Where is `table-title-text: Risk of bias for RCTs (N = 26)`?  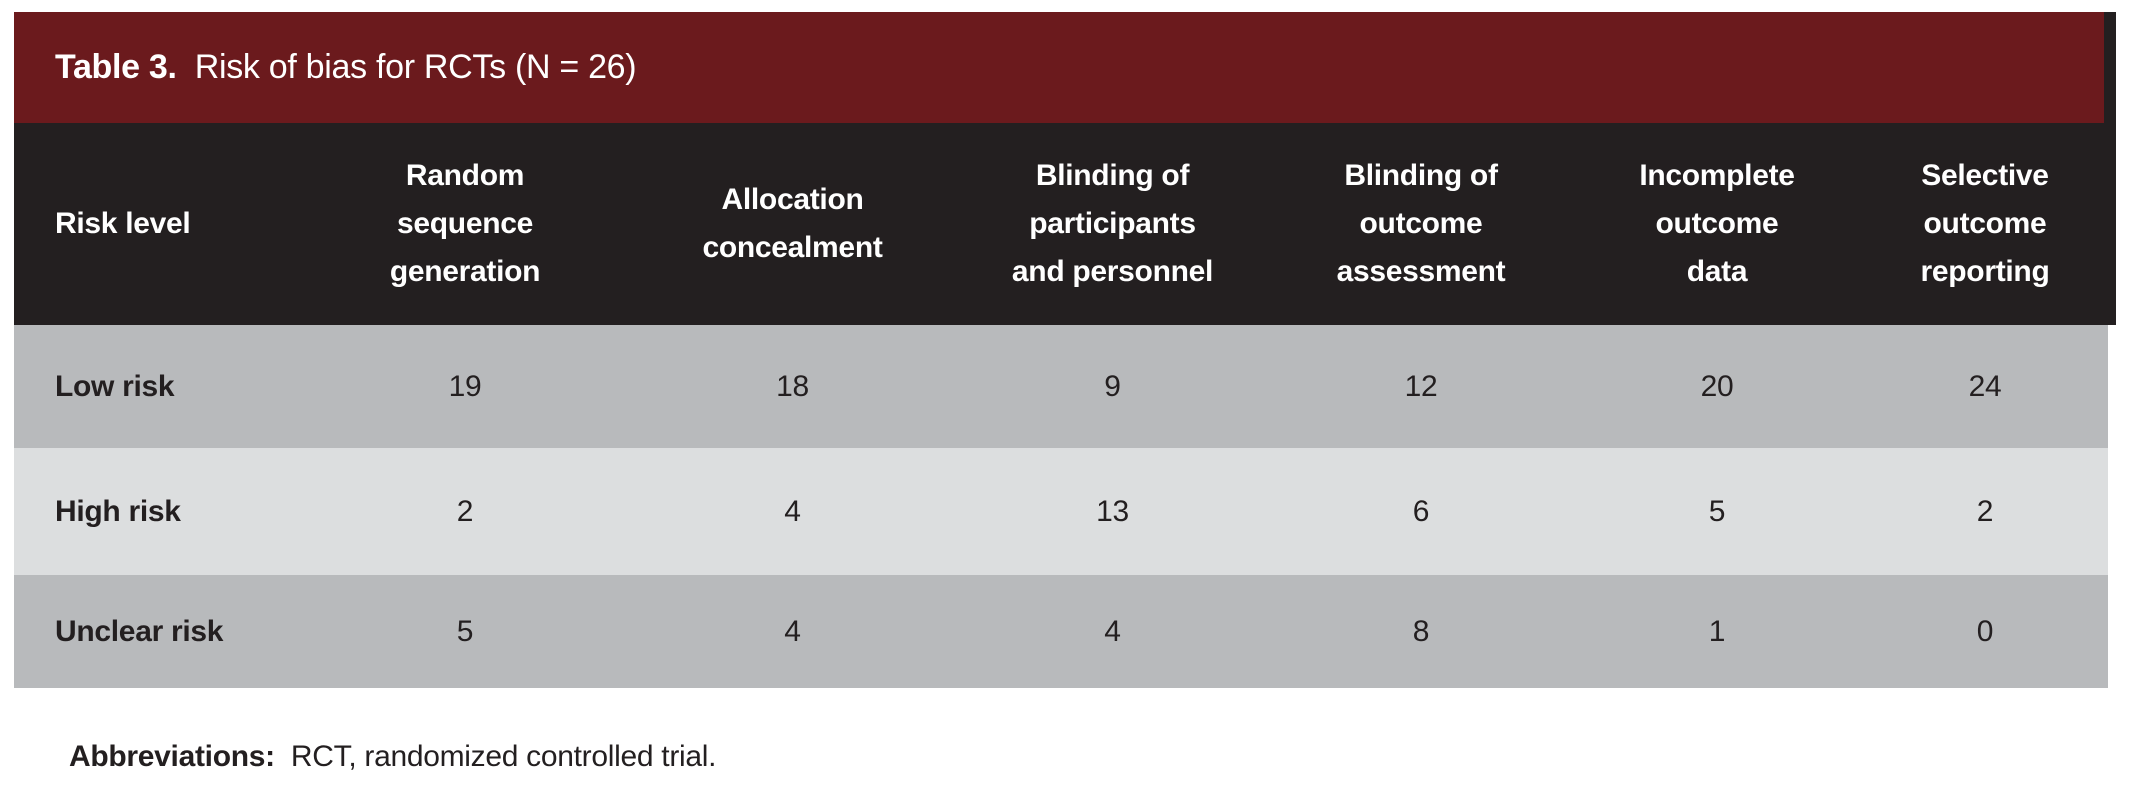 table-title-text: Risk of bias for RCTs (N = 26) is located at coordinates (415, 67).